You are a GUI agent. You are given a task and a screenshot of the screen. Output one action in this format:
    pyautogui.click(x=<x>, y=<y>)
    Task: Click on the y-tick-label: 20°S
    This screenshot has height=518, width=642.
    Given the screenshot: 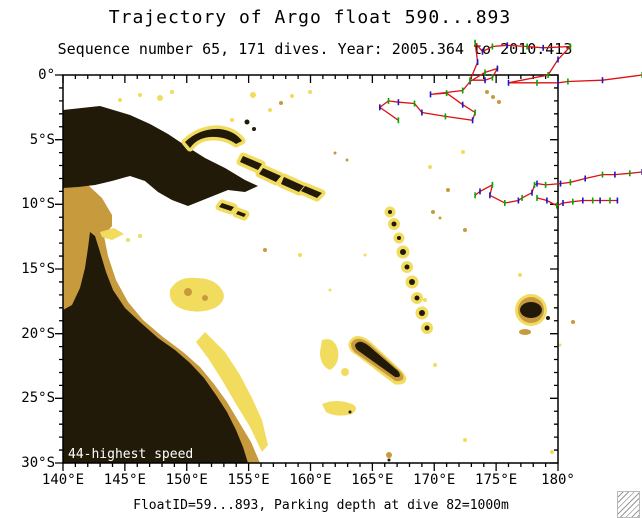 What is the action you would take?
    pyautogui.click(x=38, y=333)
    